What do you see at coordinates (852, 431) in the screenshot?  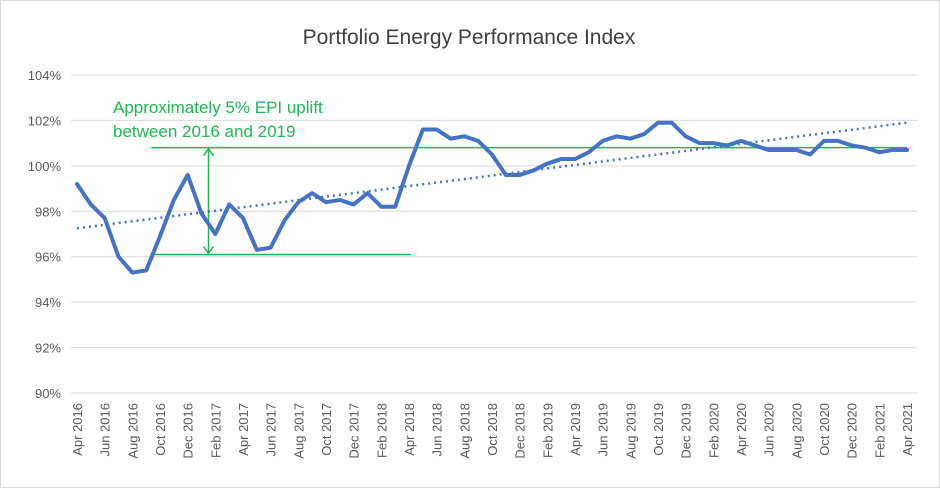 I see `x-tick-label: Dec 2020` at bounding box center [852, 431].